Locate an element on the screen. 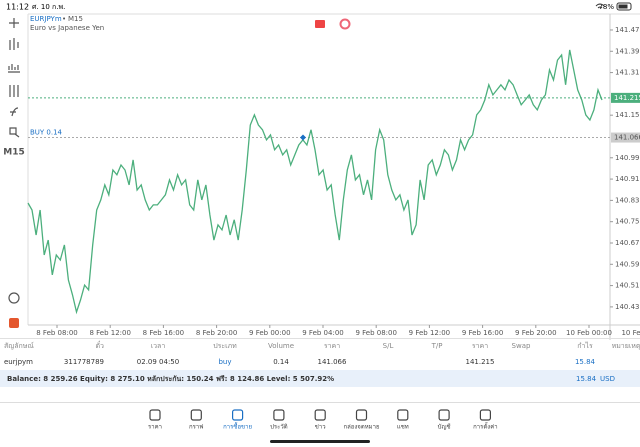 This screenshot has height=447, width=640. timeframe: M15 is located at coordinates (13, 153).